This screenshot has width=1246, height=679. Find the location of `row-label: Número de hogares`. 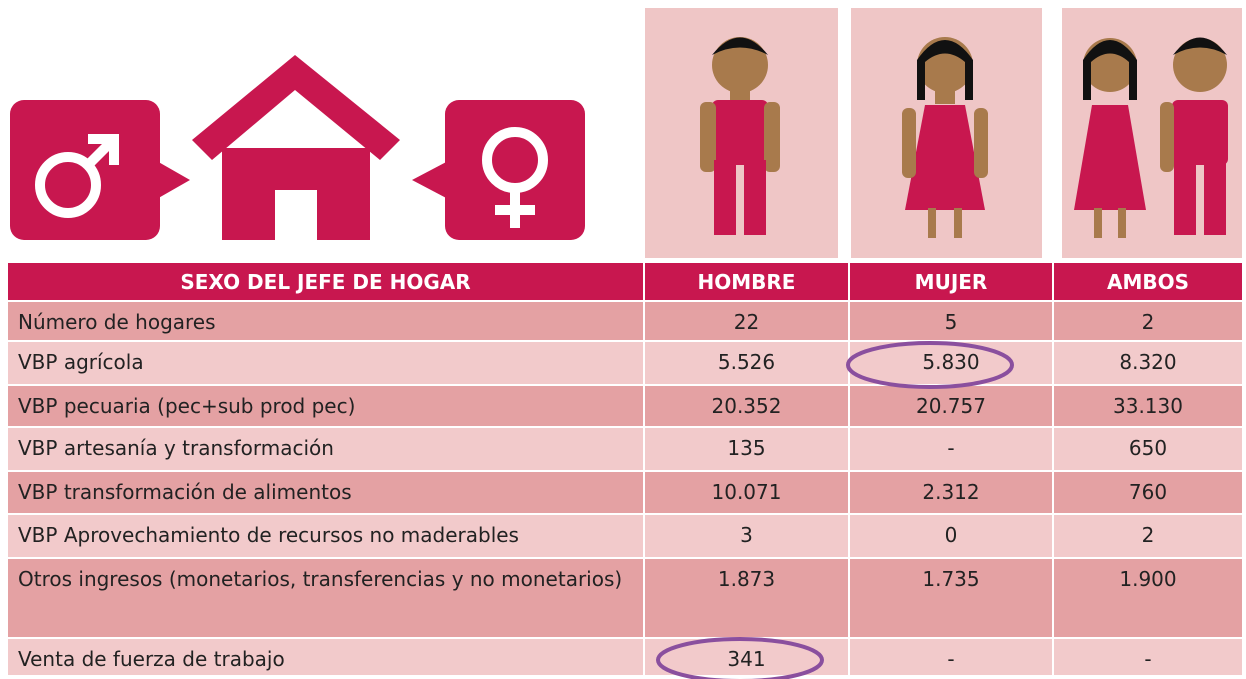

row-label: Número de hogares is located at coordinates (325, 321).